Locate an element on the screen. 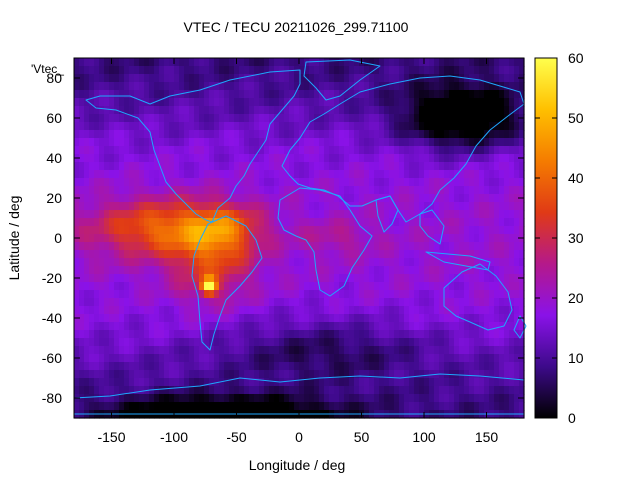 The image size is (640, 480). y-tick-label: 60 is located at coordinates (54, 118).